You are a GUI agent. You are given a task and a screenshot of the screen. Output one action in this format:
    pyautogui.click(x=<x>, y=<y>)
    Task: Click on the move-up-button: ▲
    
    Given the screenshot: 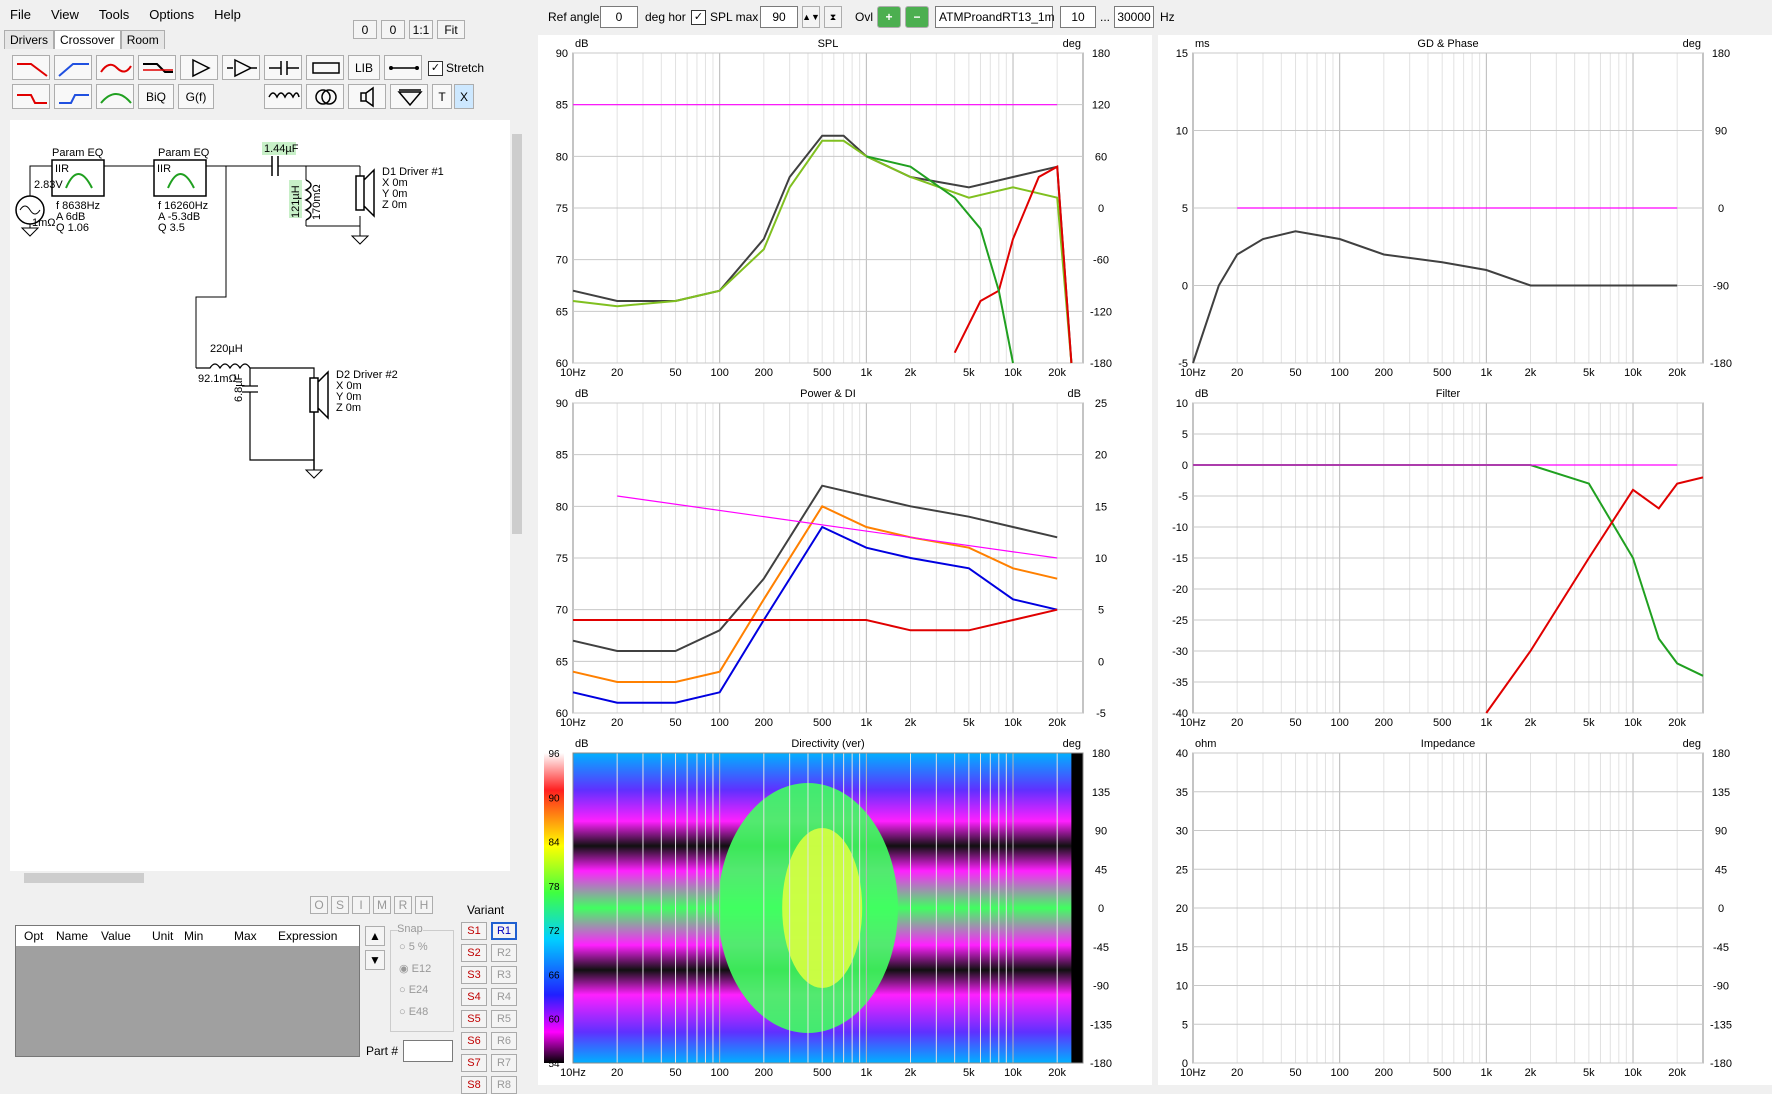 What is the action you would take?
    pyautogui.click(x=375, y=936)
    